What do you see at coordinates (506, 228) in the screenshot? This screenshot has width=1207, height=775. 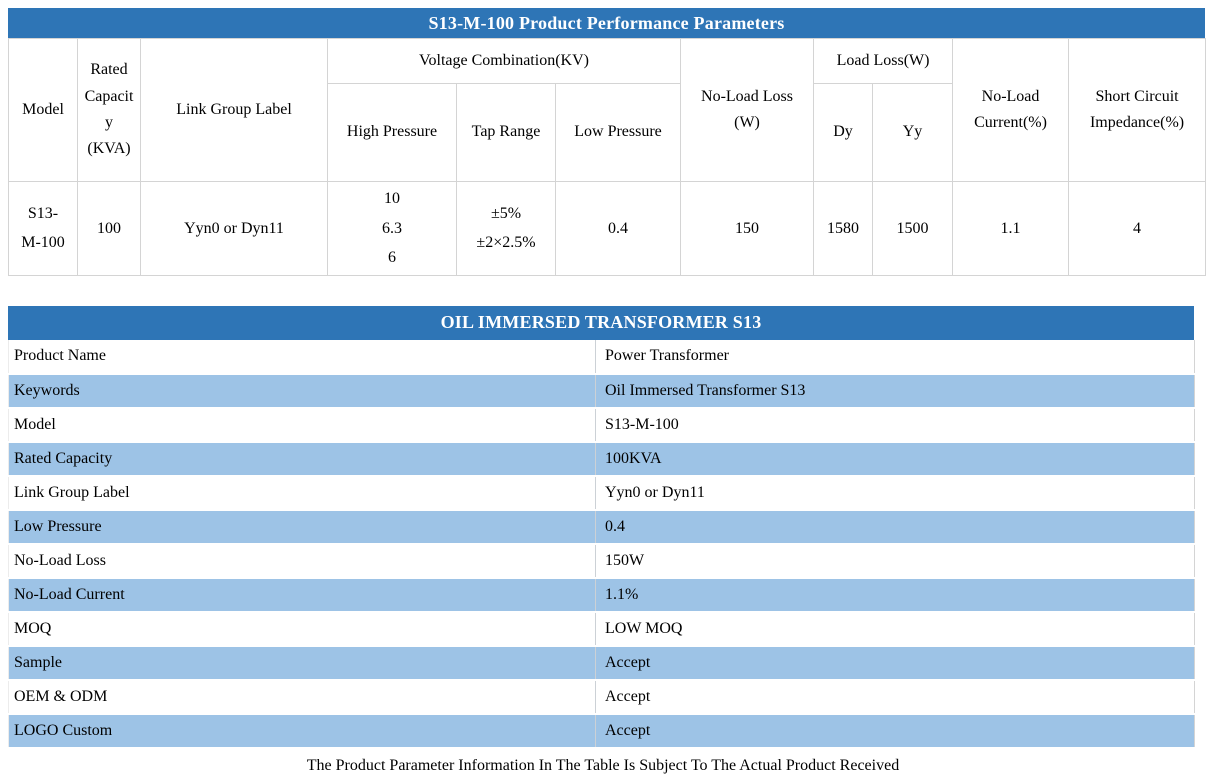 I see `cell-tap-range-value: ±5% ±2×2.5%` at bounding box center [506, 228].